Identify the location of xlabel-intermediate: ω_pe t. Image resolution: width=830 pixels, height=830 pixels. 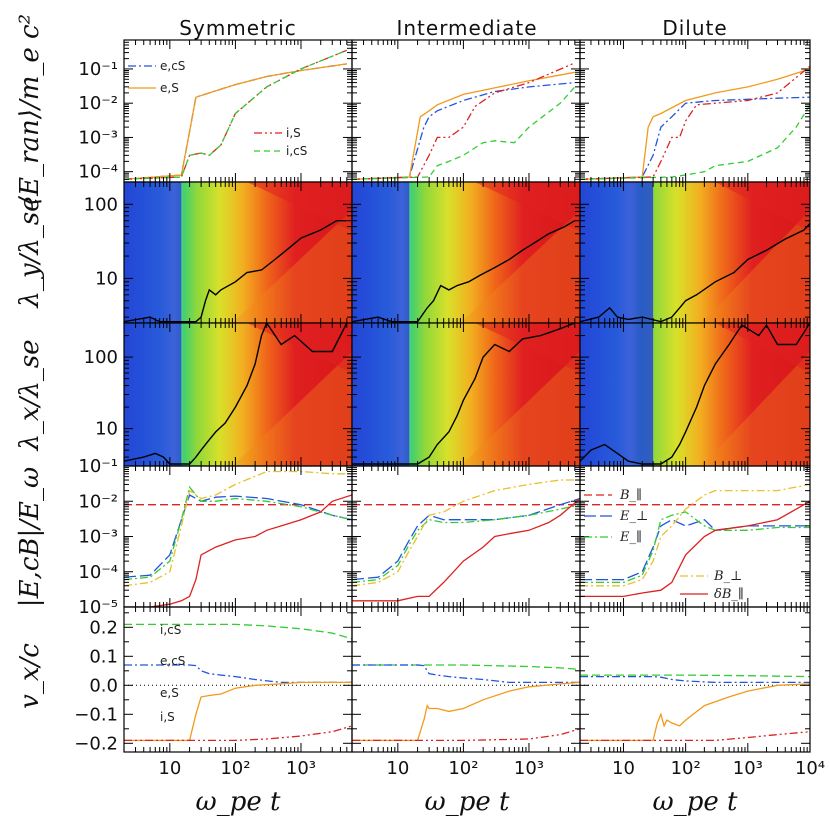
(467, 802).